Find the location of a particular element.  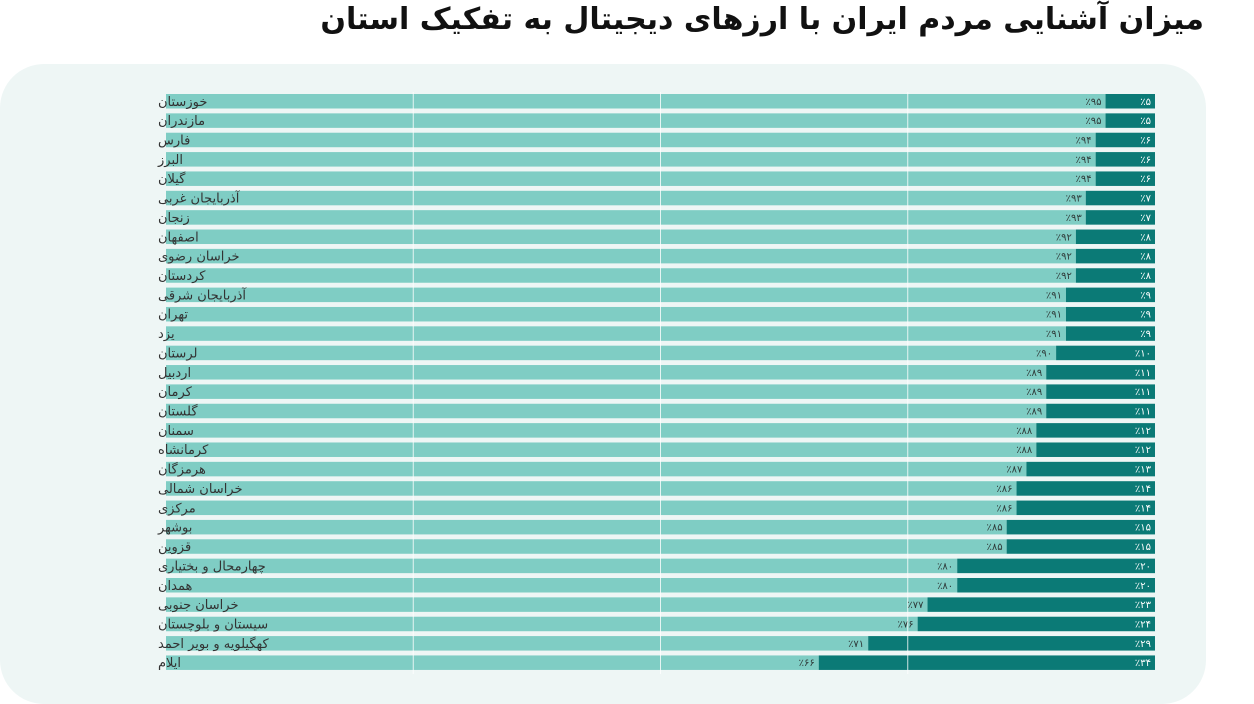

category-label: فارس is located at coordinates (174, 140).